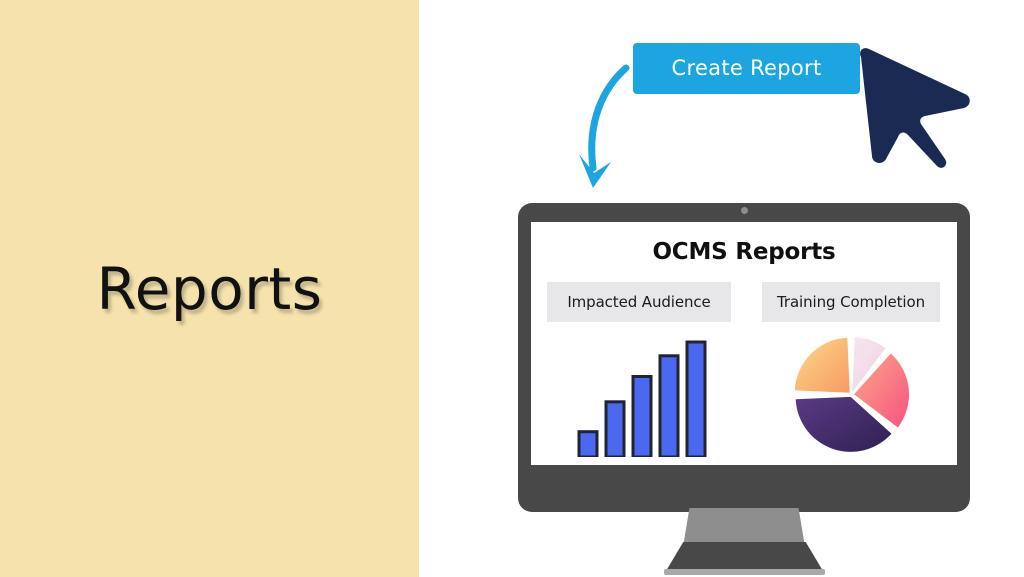 The width and height of the screenshot is (1024, 577). Describe the element at coordinates (744, 572) in the screenshot. I see `monitor-stand-foot` at that location.